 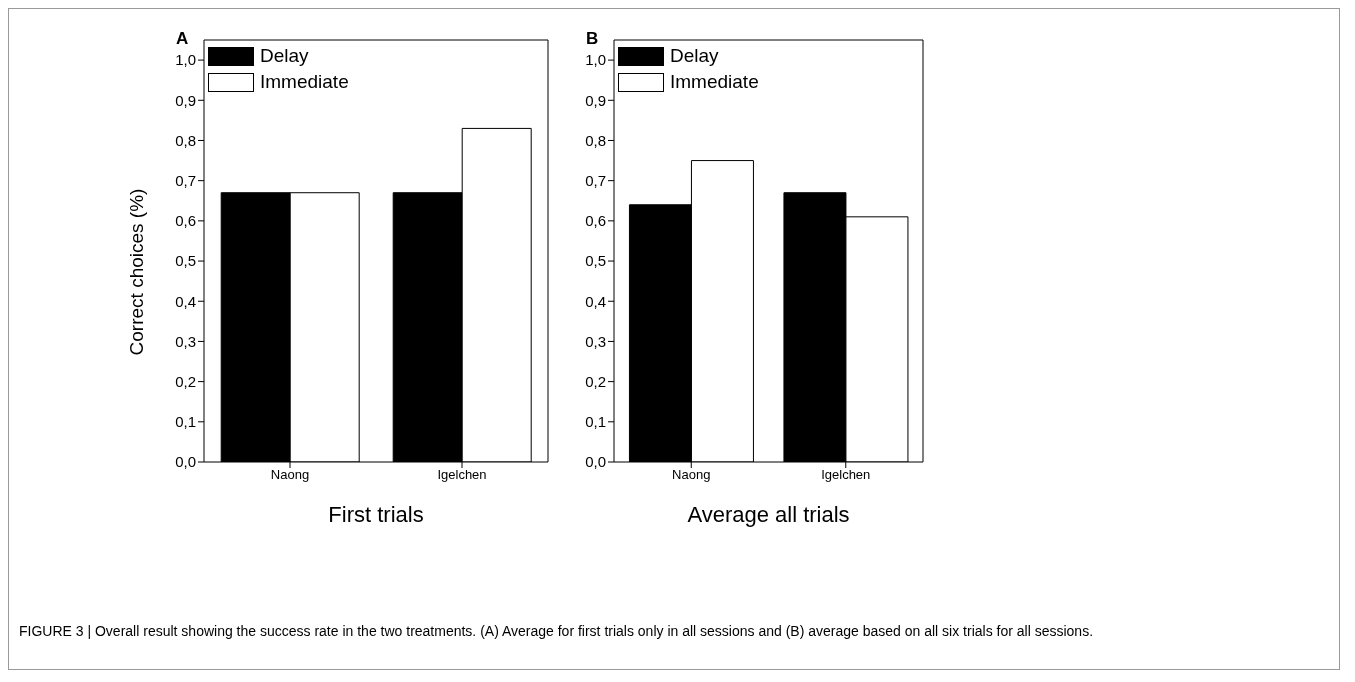 I want to click on y-axis-title: Correct choices (%), so click(x=137, y=271).